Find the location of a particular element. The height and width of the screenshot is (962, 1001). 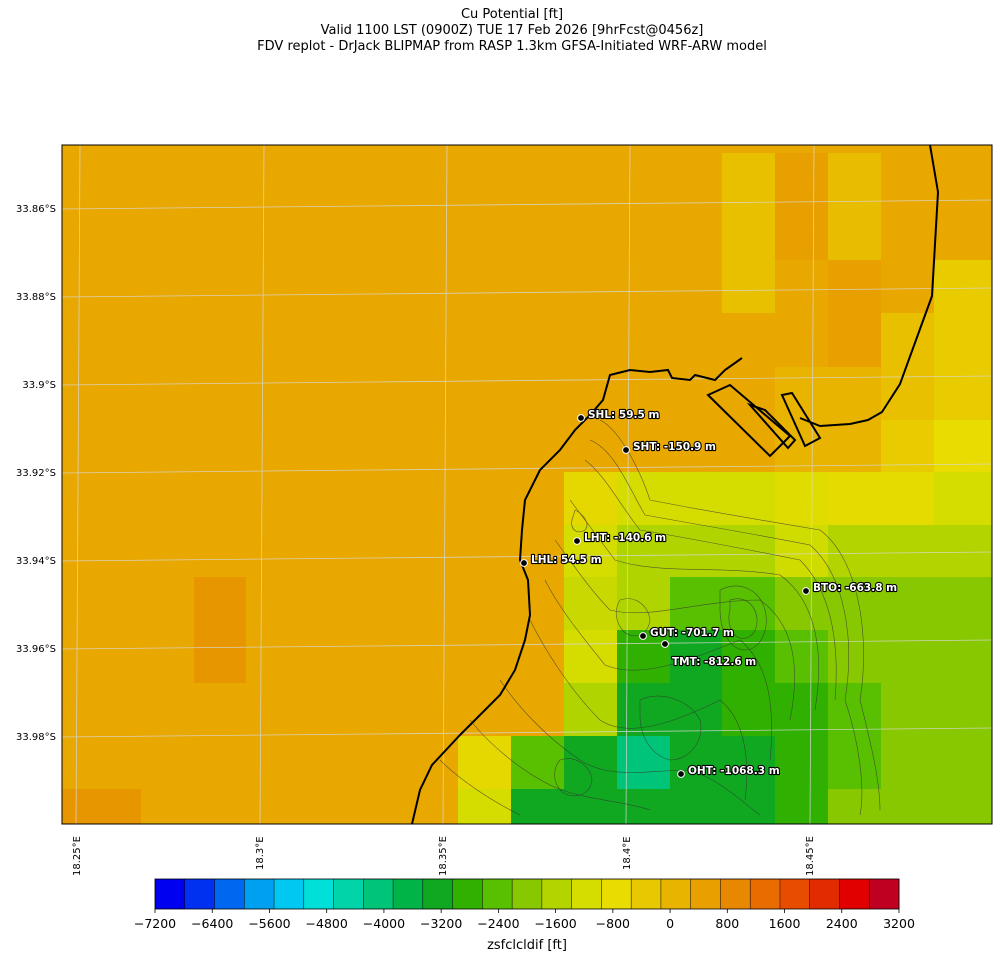

station-marker-shl is located at coordinates (581, 418).